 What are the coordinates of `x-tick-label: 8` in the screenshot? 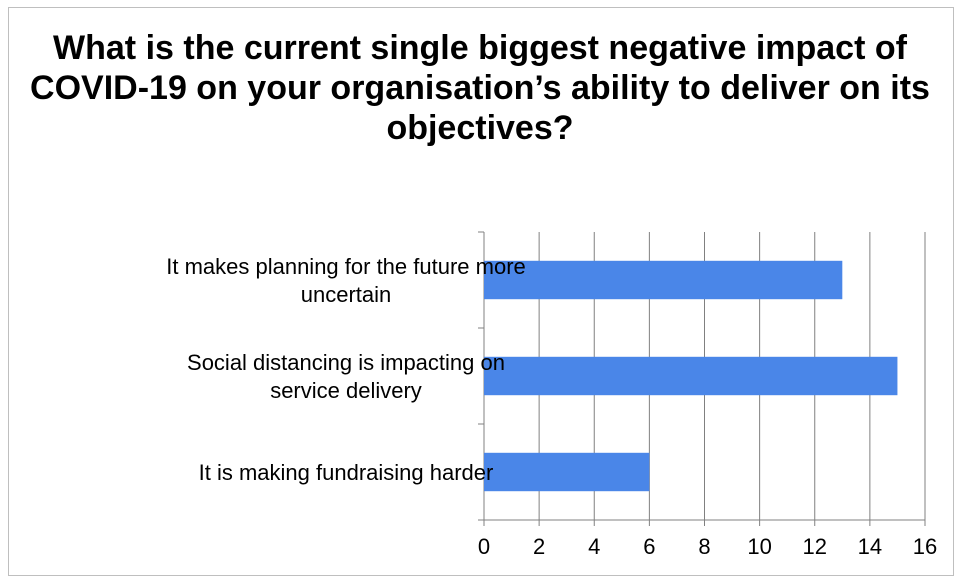 It's located at (704, 546).